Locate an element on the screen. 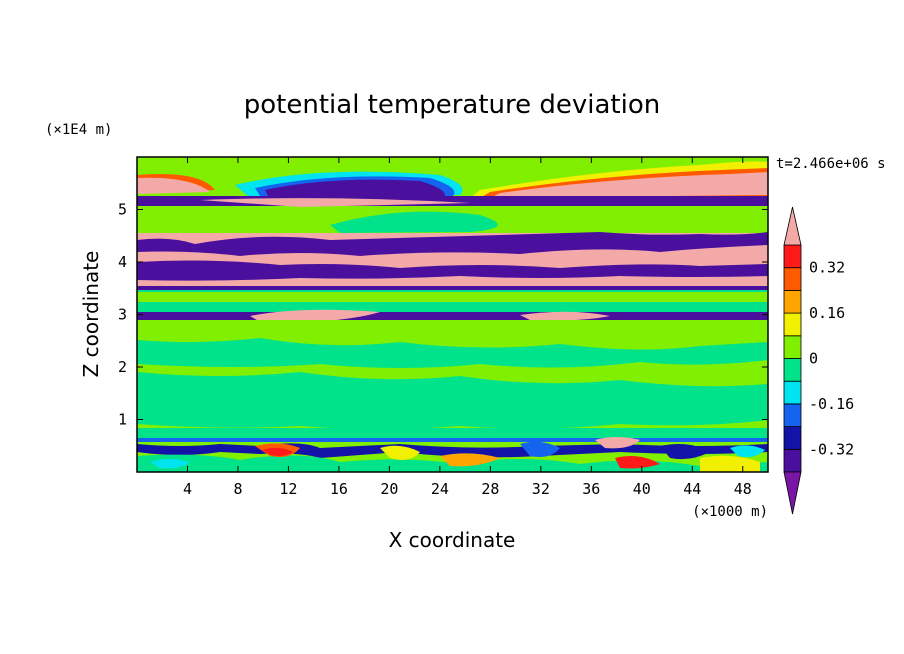 This screenshot has width=904, height=654. x-tick-label: 8 is located at coordinates (237, 489).